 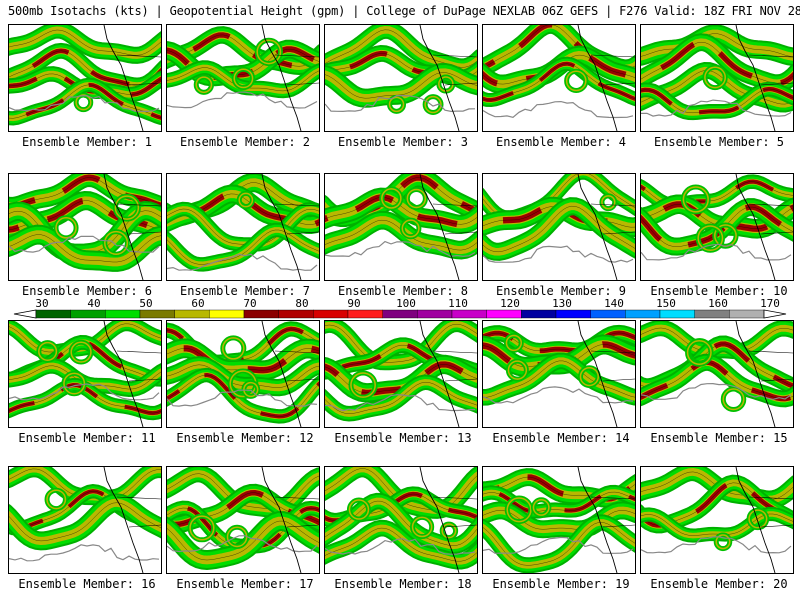 I want to click on ensemble-member-label: Ensemble Member: 19, so click(x=561, y=584).